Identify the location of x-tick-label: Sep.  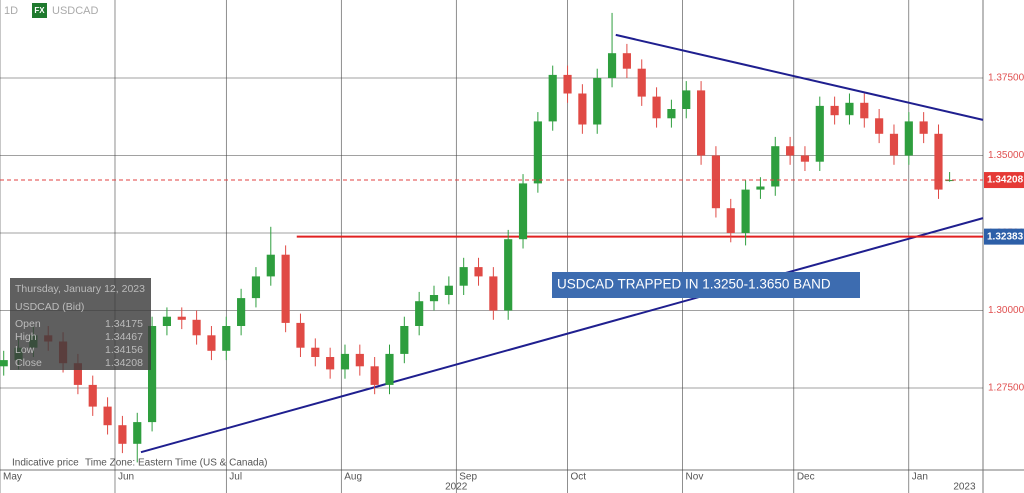
(468, 477).